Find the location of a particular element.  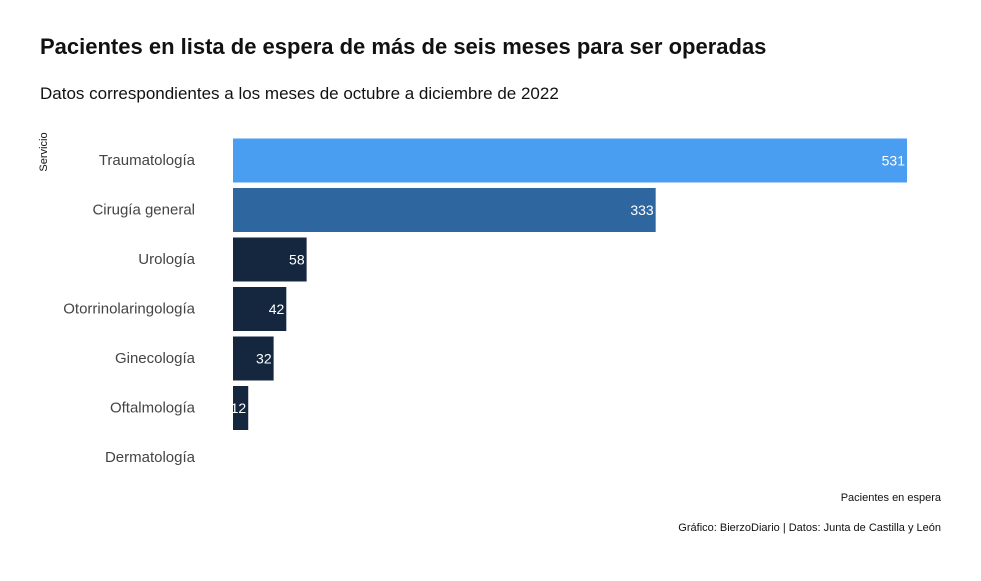

category-label: Oftalmología is located at coordinates (153, 408).